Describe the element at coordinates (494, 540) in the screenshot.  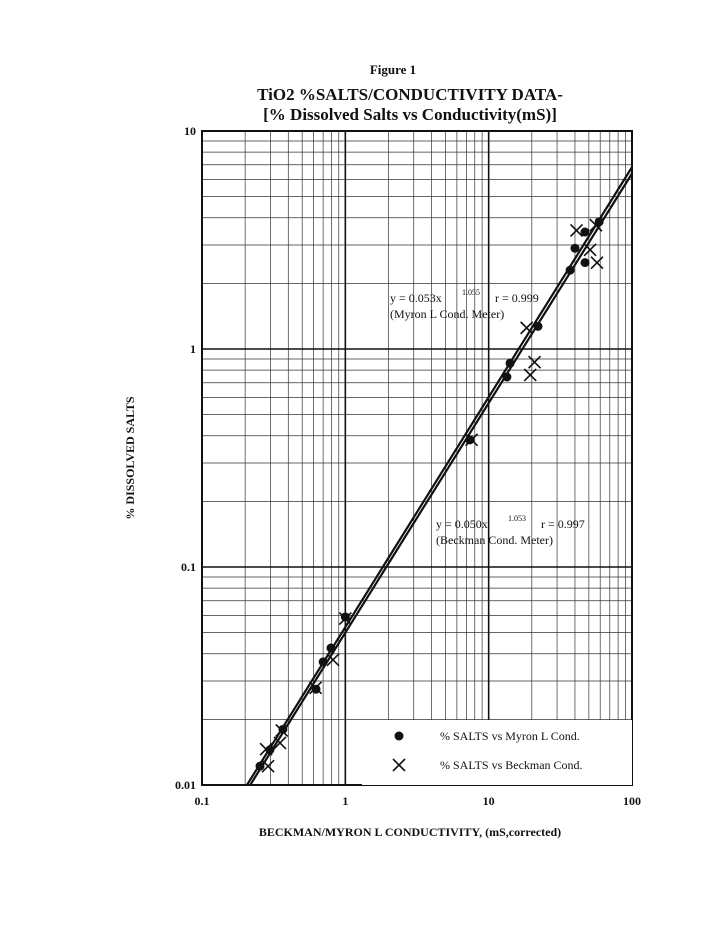
I see `fit-note: (Beckman Cond. Meter)` at that location.